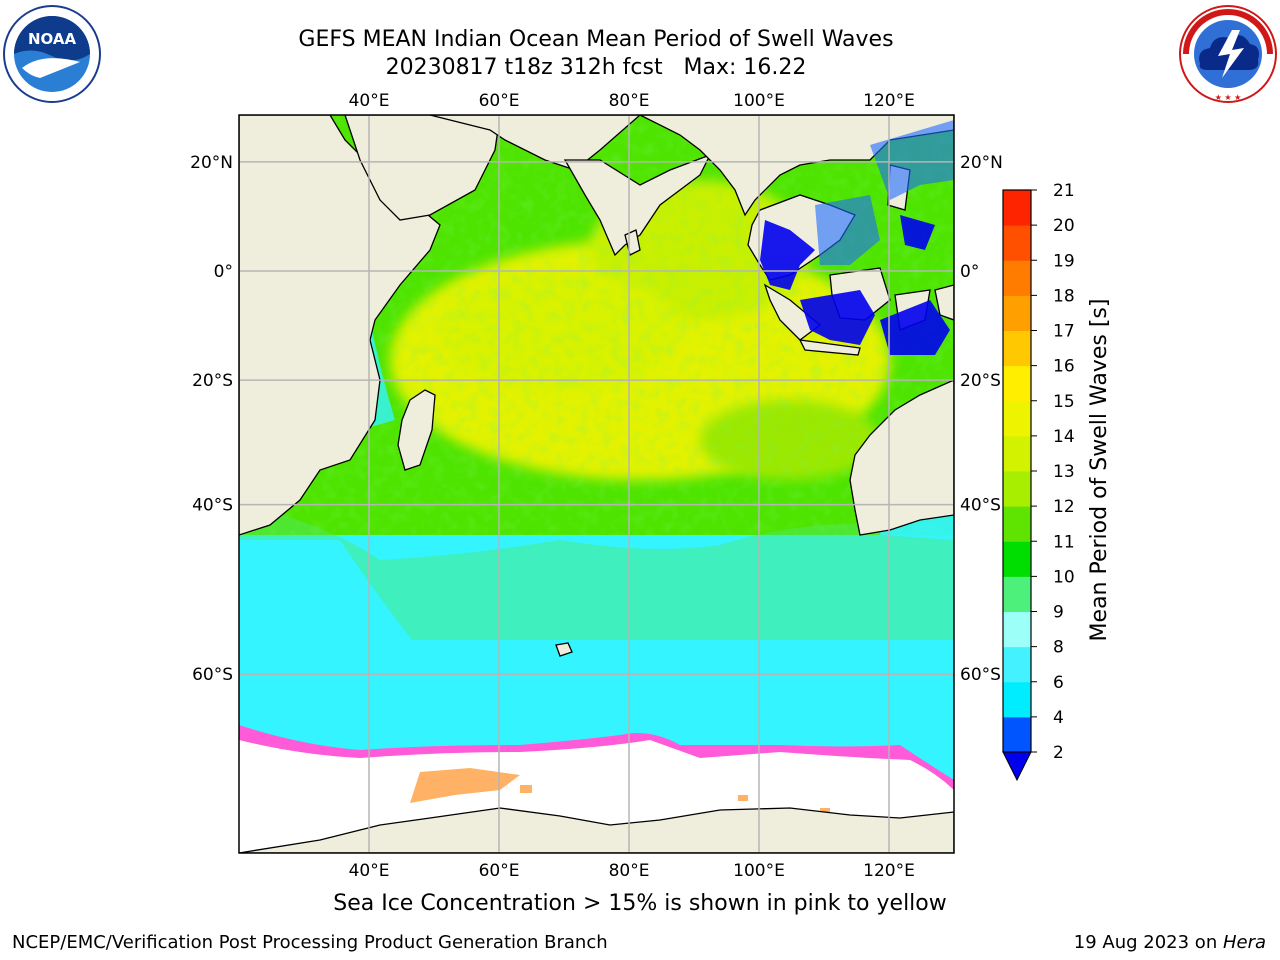  I want to click on short-period-seas, so click(855, 285).